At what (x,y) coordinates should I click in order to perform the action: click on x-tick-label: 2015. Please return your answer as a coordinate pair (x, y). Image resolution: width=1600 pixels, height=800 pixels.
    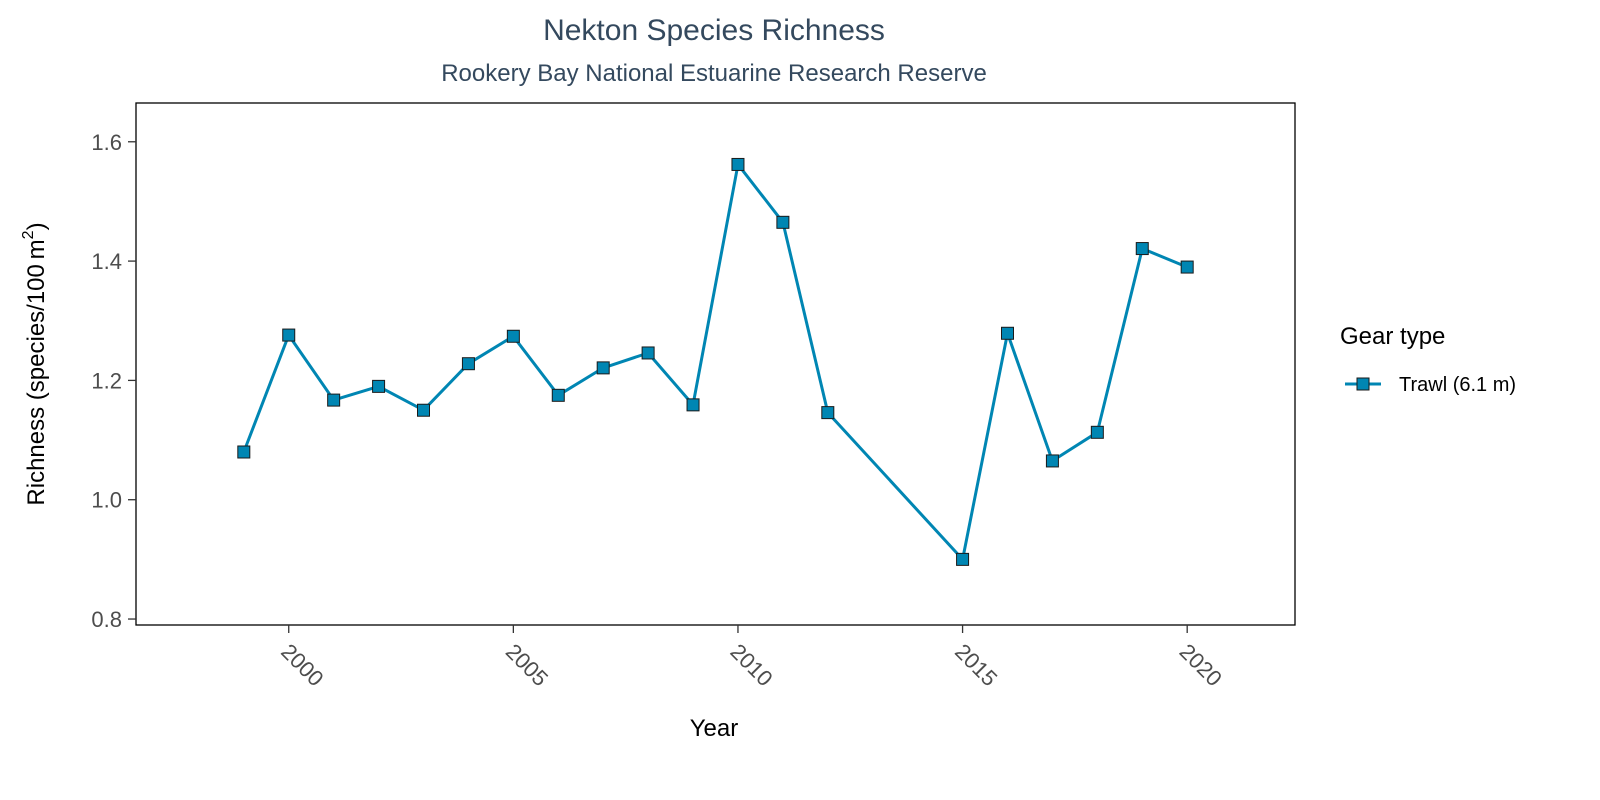
    Looking at the image, I should click on (976, 665).